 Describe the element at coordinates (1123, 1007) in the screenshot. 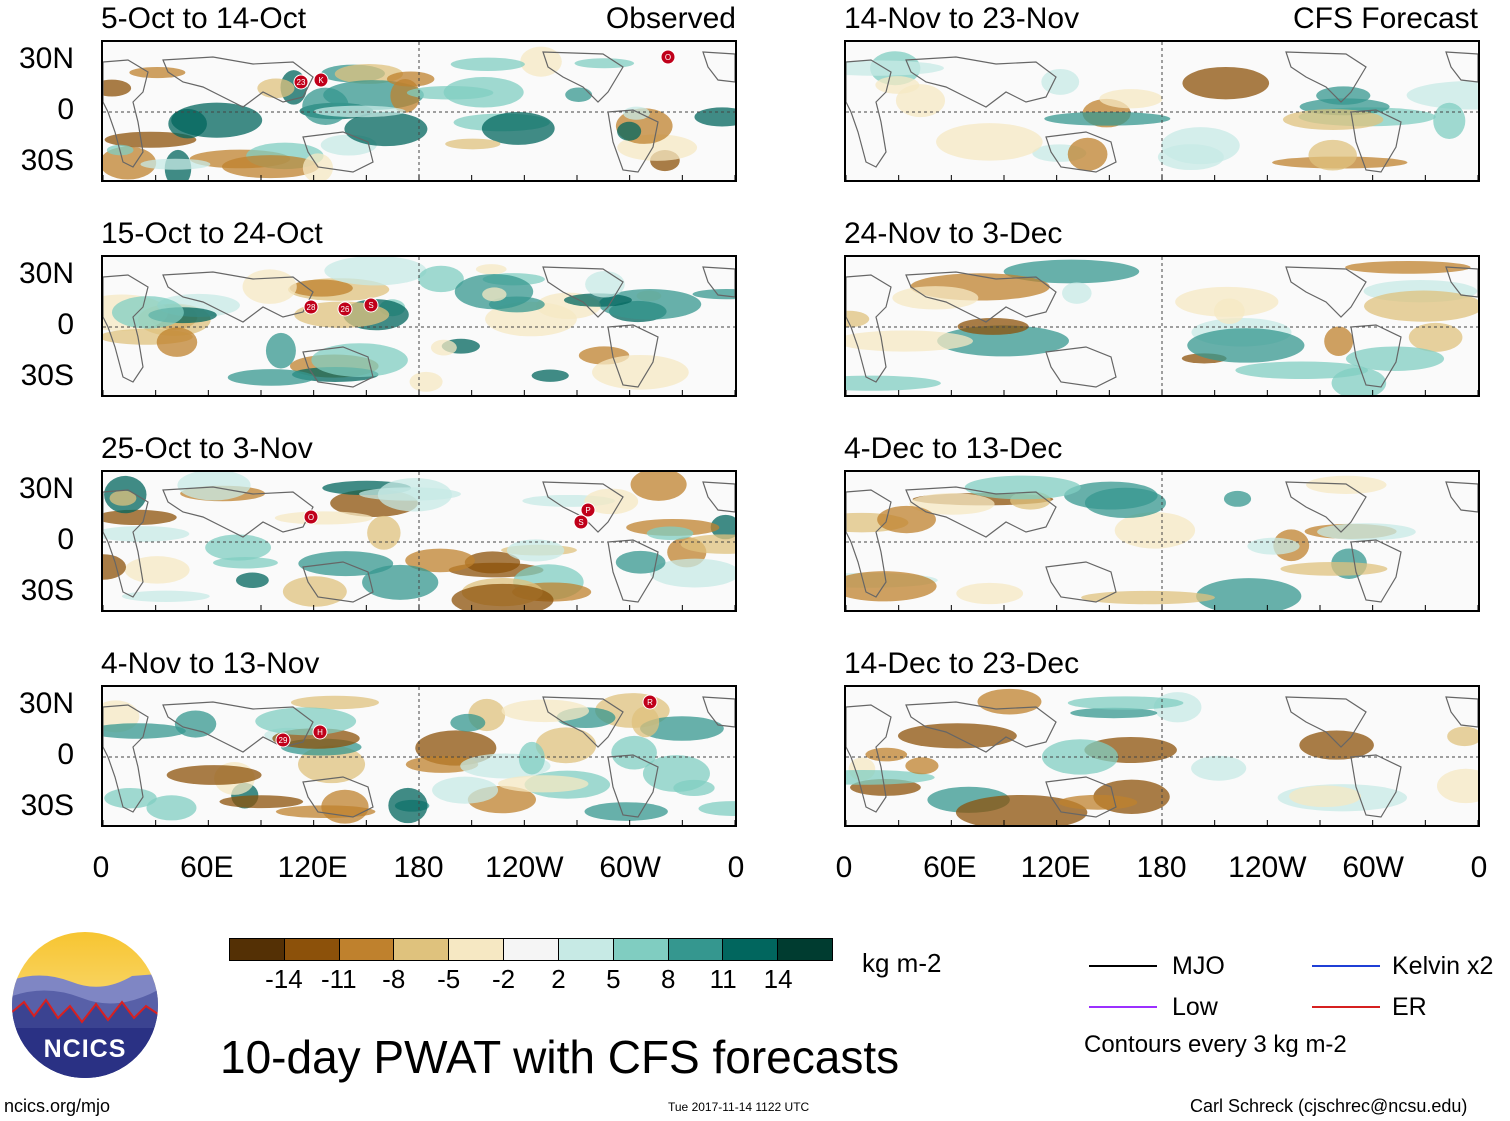

I see `legend-line-low` at that location.